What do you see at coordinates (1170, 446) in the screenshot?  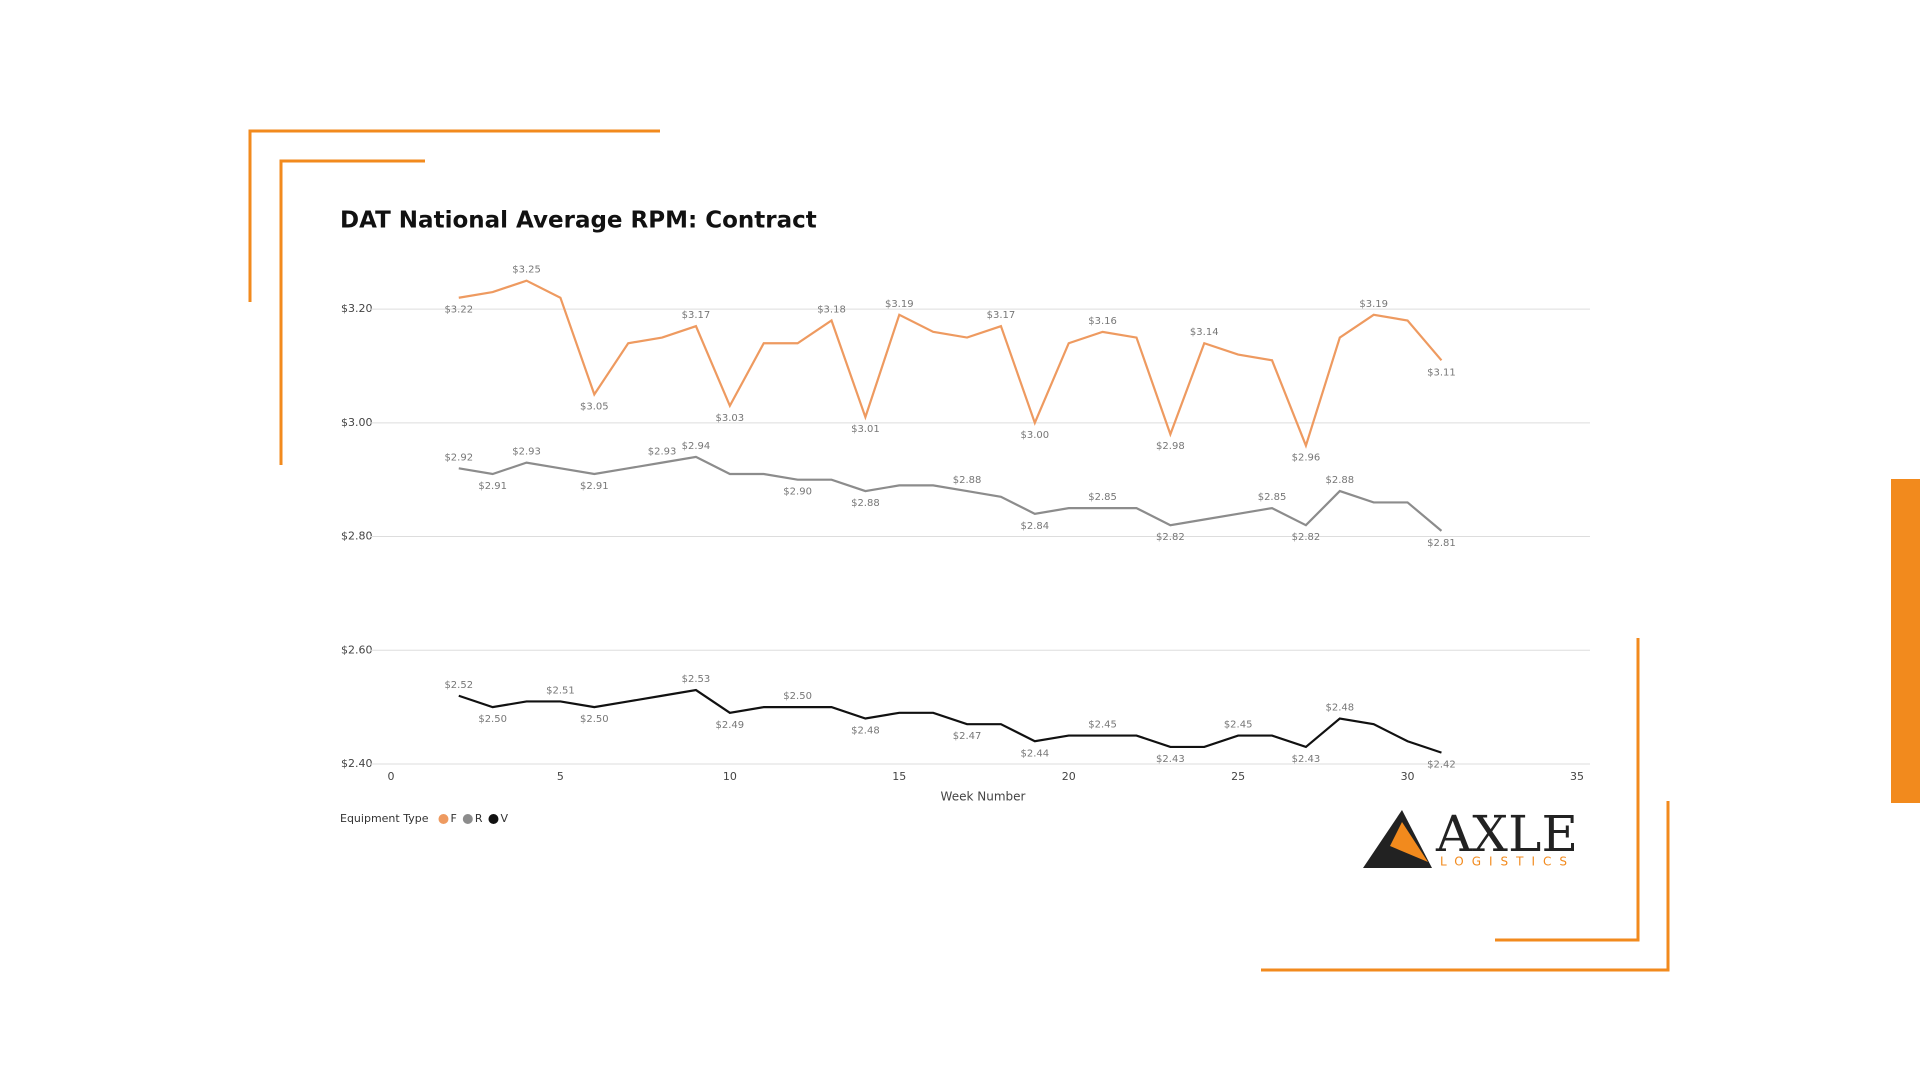 I see `data-label: $2.98` at bounding box center [1170, 446].